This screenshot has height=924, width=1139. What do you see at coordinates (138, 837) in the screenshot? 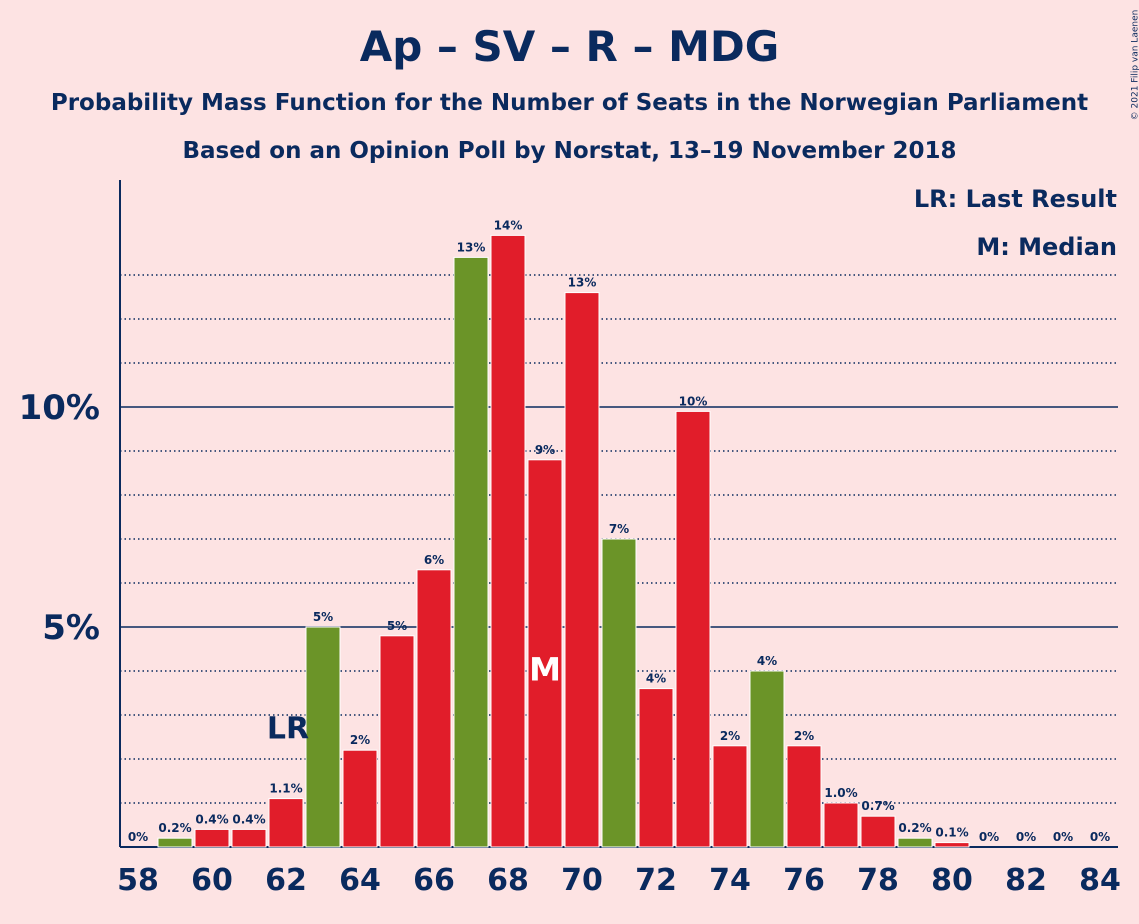
I see `bar-label-58: 0%` at bounding box center [138, 837].